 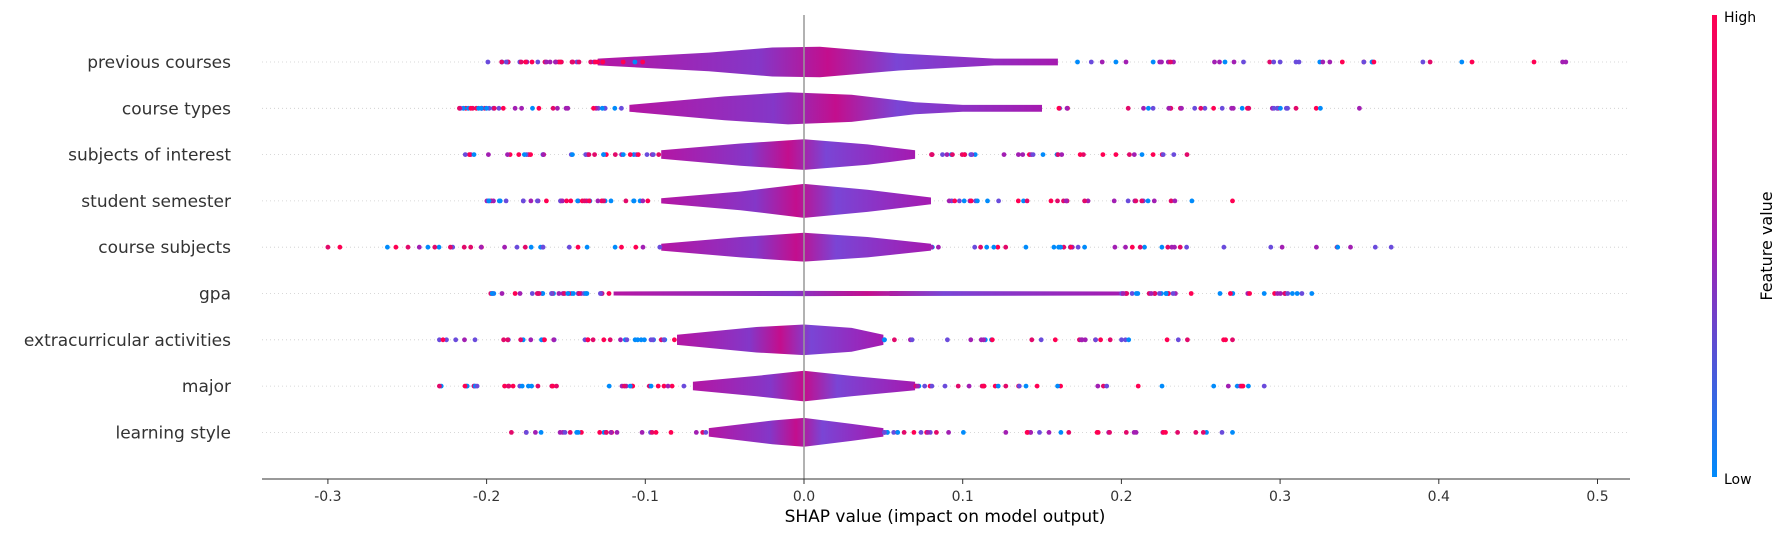 I want to click on x-tick-label: 0.4, so click(x=1439, y=497).